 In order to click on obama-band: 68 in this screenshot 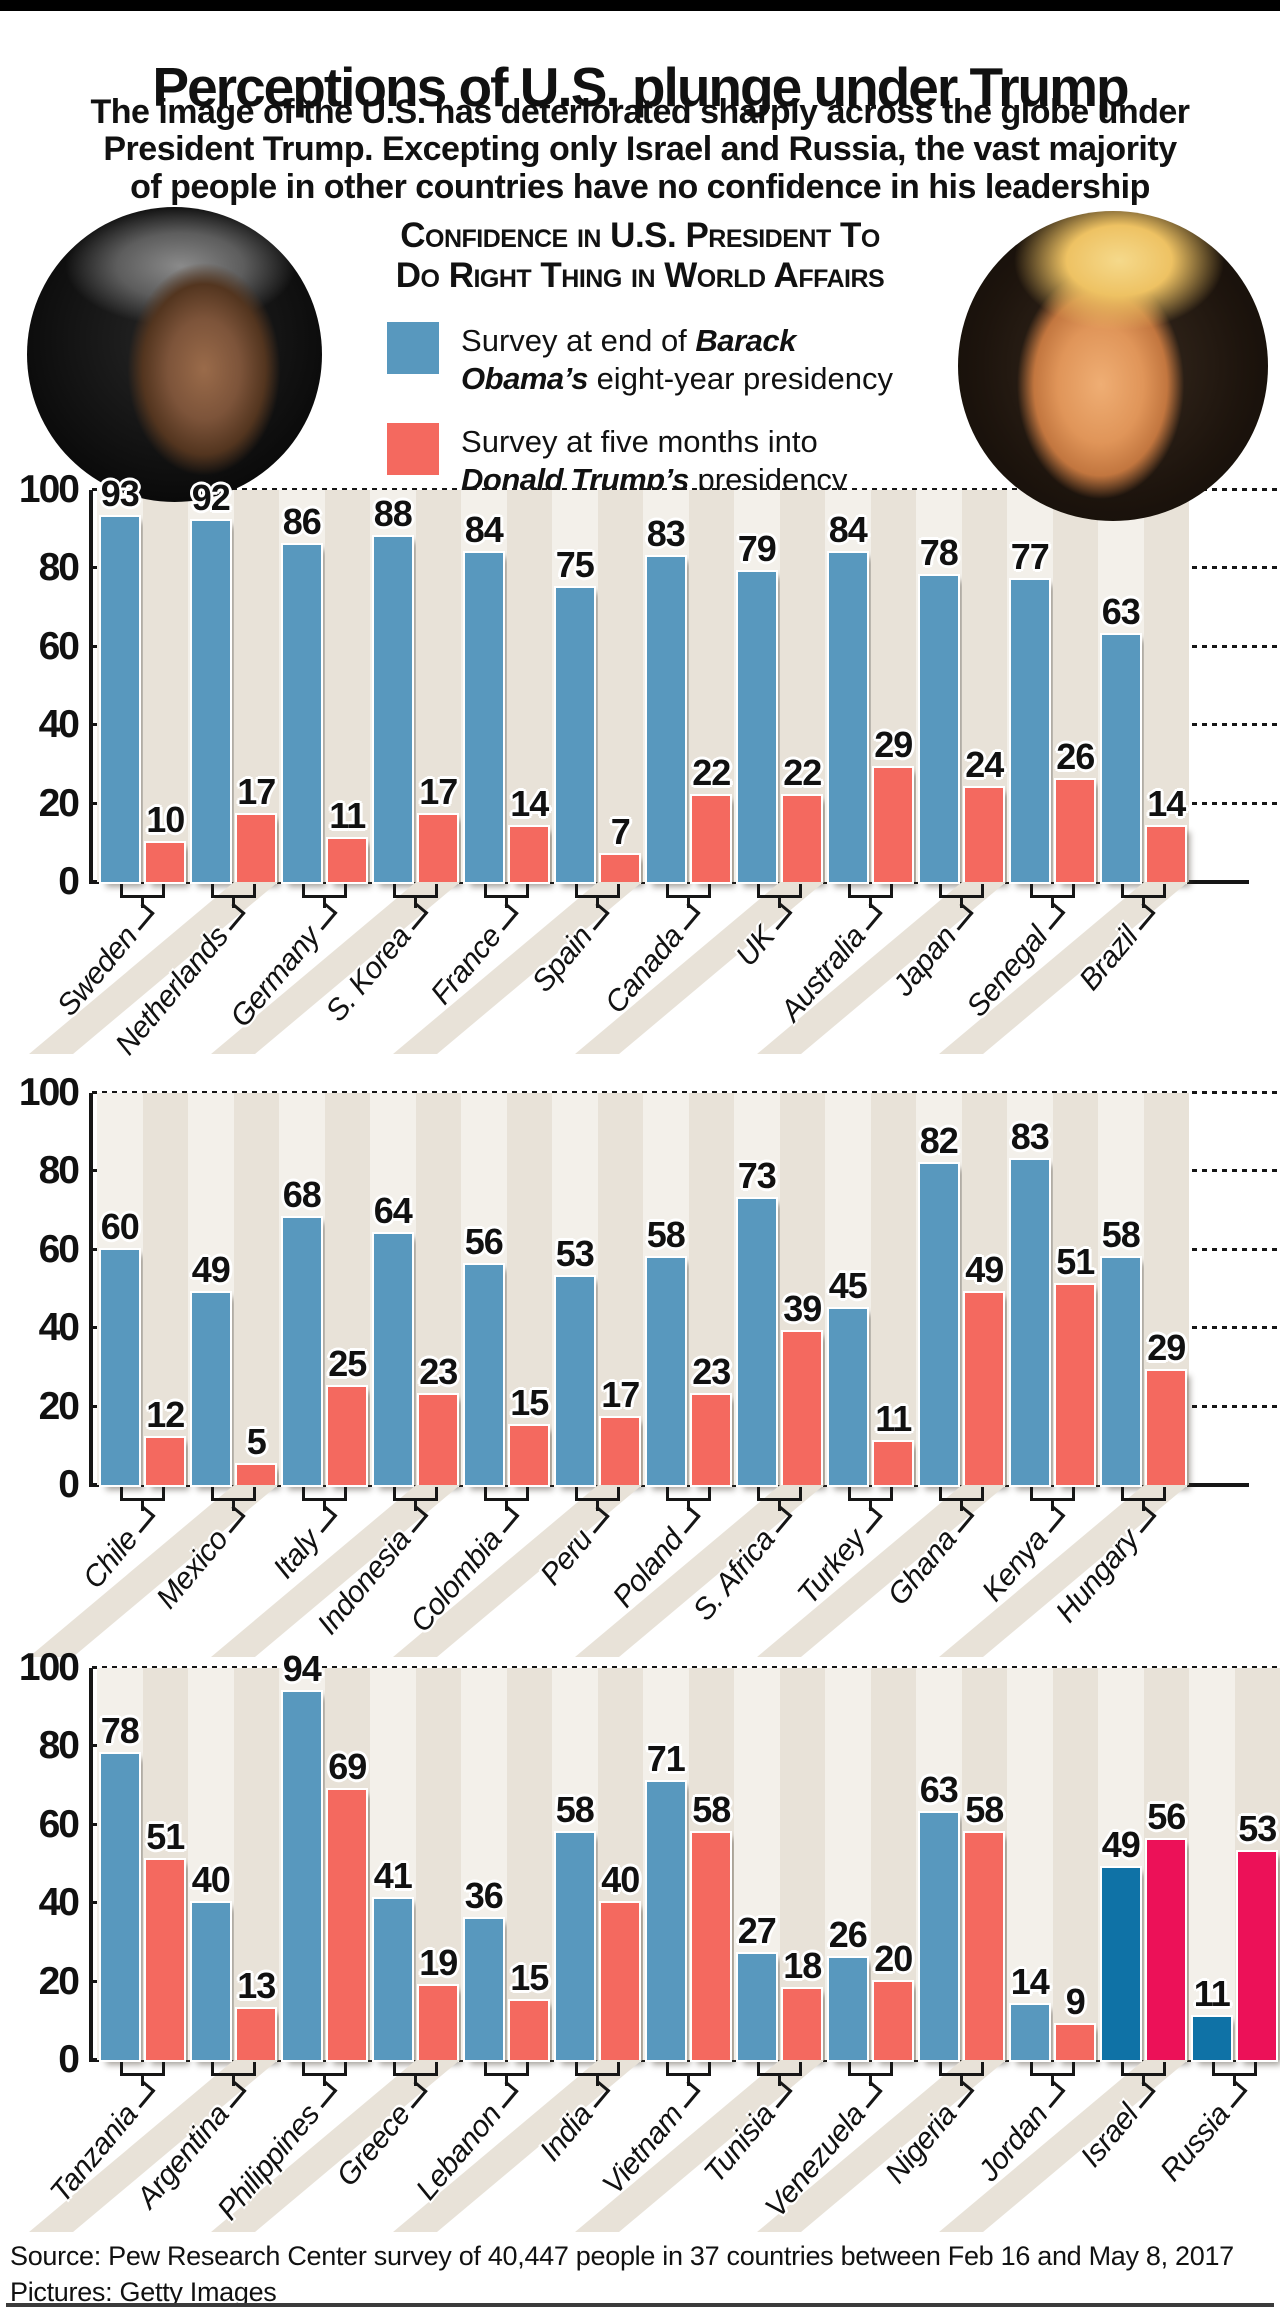, I will do `click(302, 1289)`.